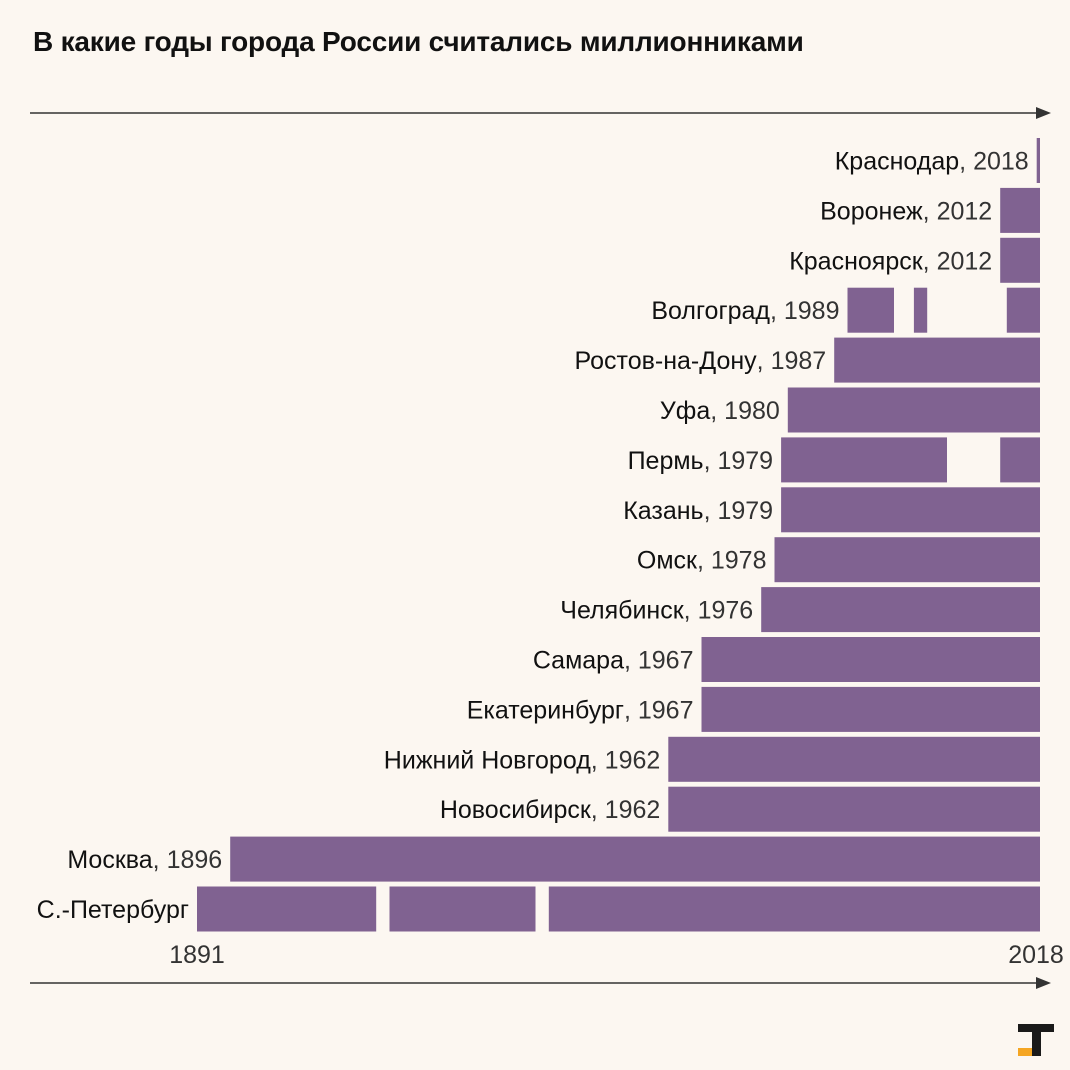 This screenshot has height=1070, width=1070. Describe the element at coordinates (540, 983) in the screenshot. I see `bottom-axis-arrow` at that location.